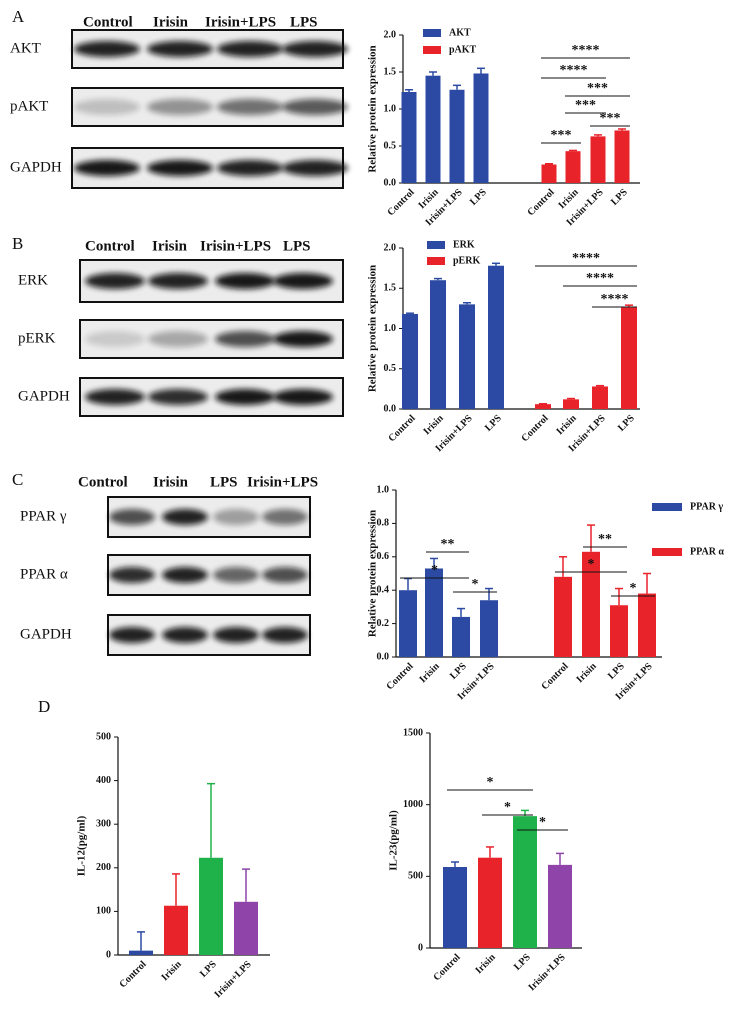 This screenshot has width=734, height=1023. What do you see at coordinates (103, 911) in the screenshot?
I see `y-tick-label: 100` at bounding box center [103, 911].